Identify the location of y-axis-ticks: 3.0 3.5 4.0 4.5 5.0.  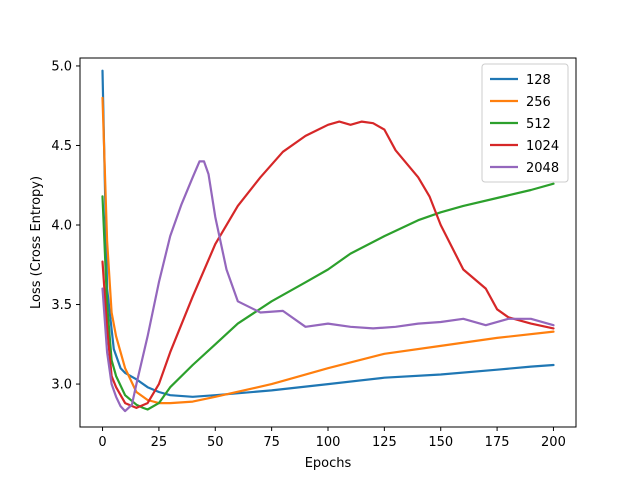
(65, 226).